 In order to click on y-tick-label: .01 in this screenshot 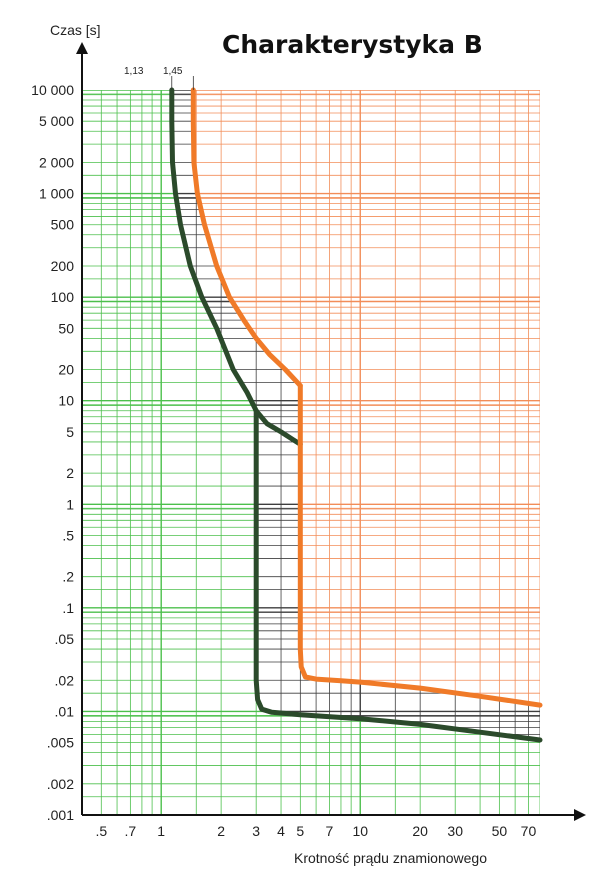, I will do `click(65, 711)`.